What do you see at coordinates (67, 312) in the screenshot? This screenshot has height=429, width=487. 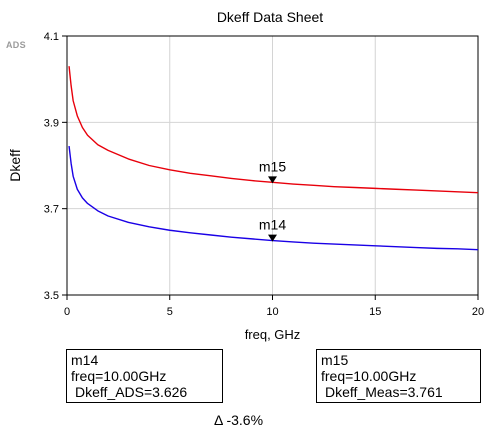 I see `x-tick-label: 0` at bounding box center [67, 312].